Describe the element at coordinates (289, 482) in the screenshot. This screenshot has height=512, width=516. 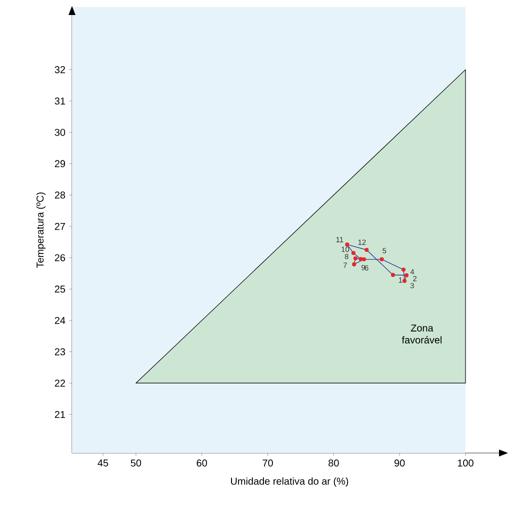
I see `x-axis-title: Umidade relativa do ar (%)` at that location.